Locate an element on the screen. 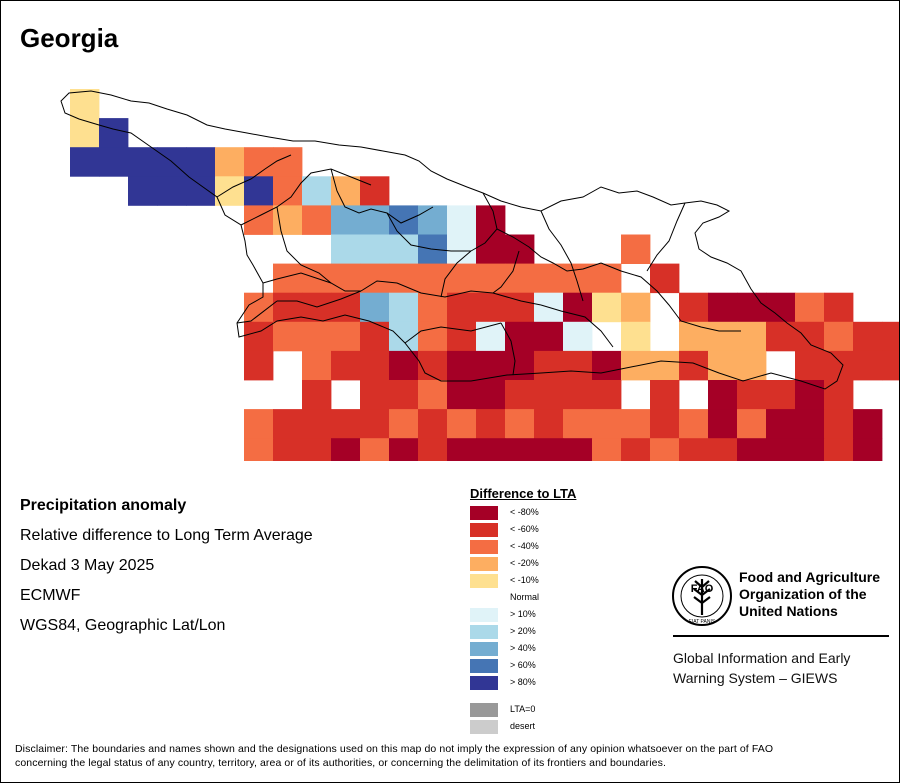  legend-item: < -40% is located at coordinates (555, 547).